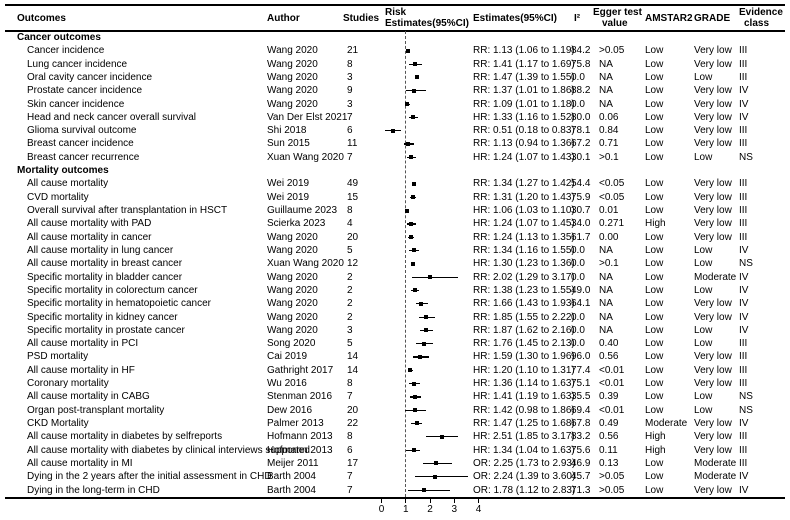  I want to click on header-rule, so click(395, 31).